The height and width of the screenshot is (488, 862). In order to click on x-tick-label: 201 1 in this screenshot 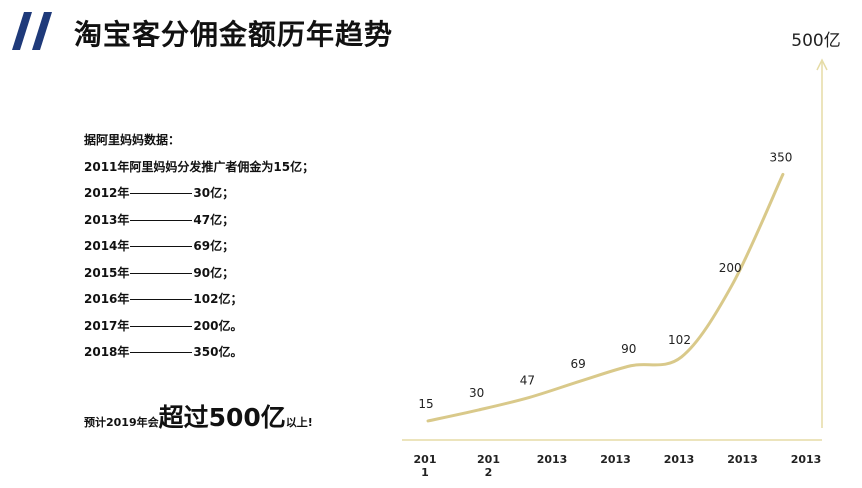, I will do `click(425, 466)`.